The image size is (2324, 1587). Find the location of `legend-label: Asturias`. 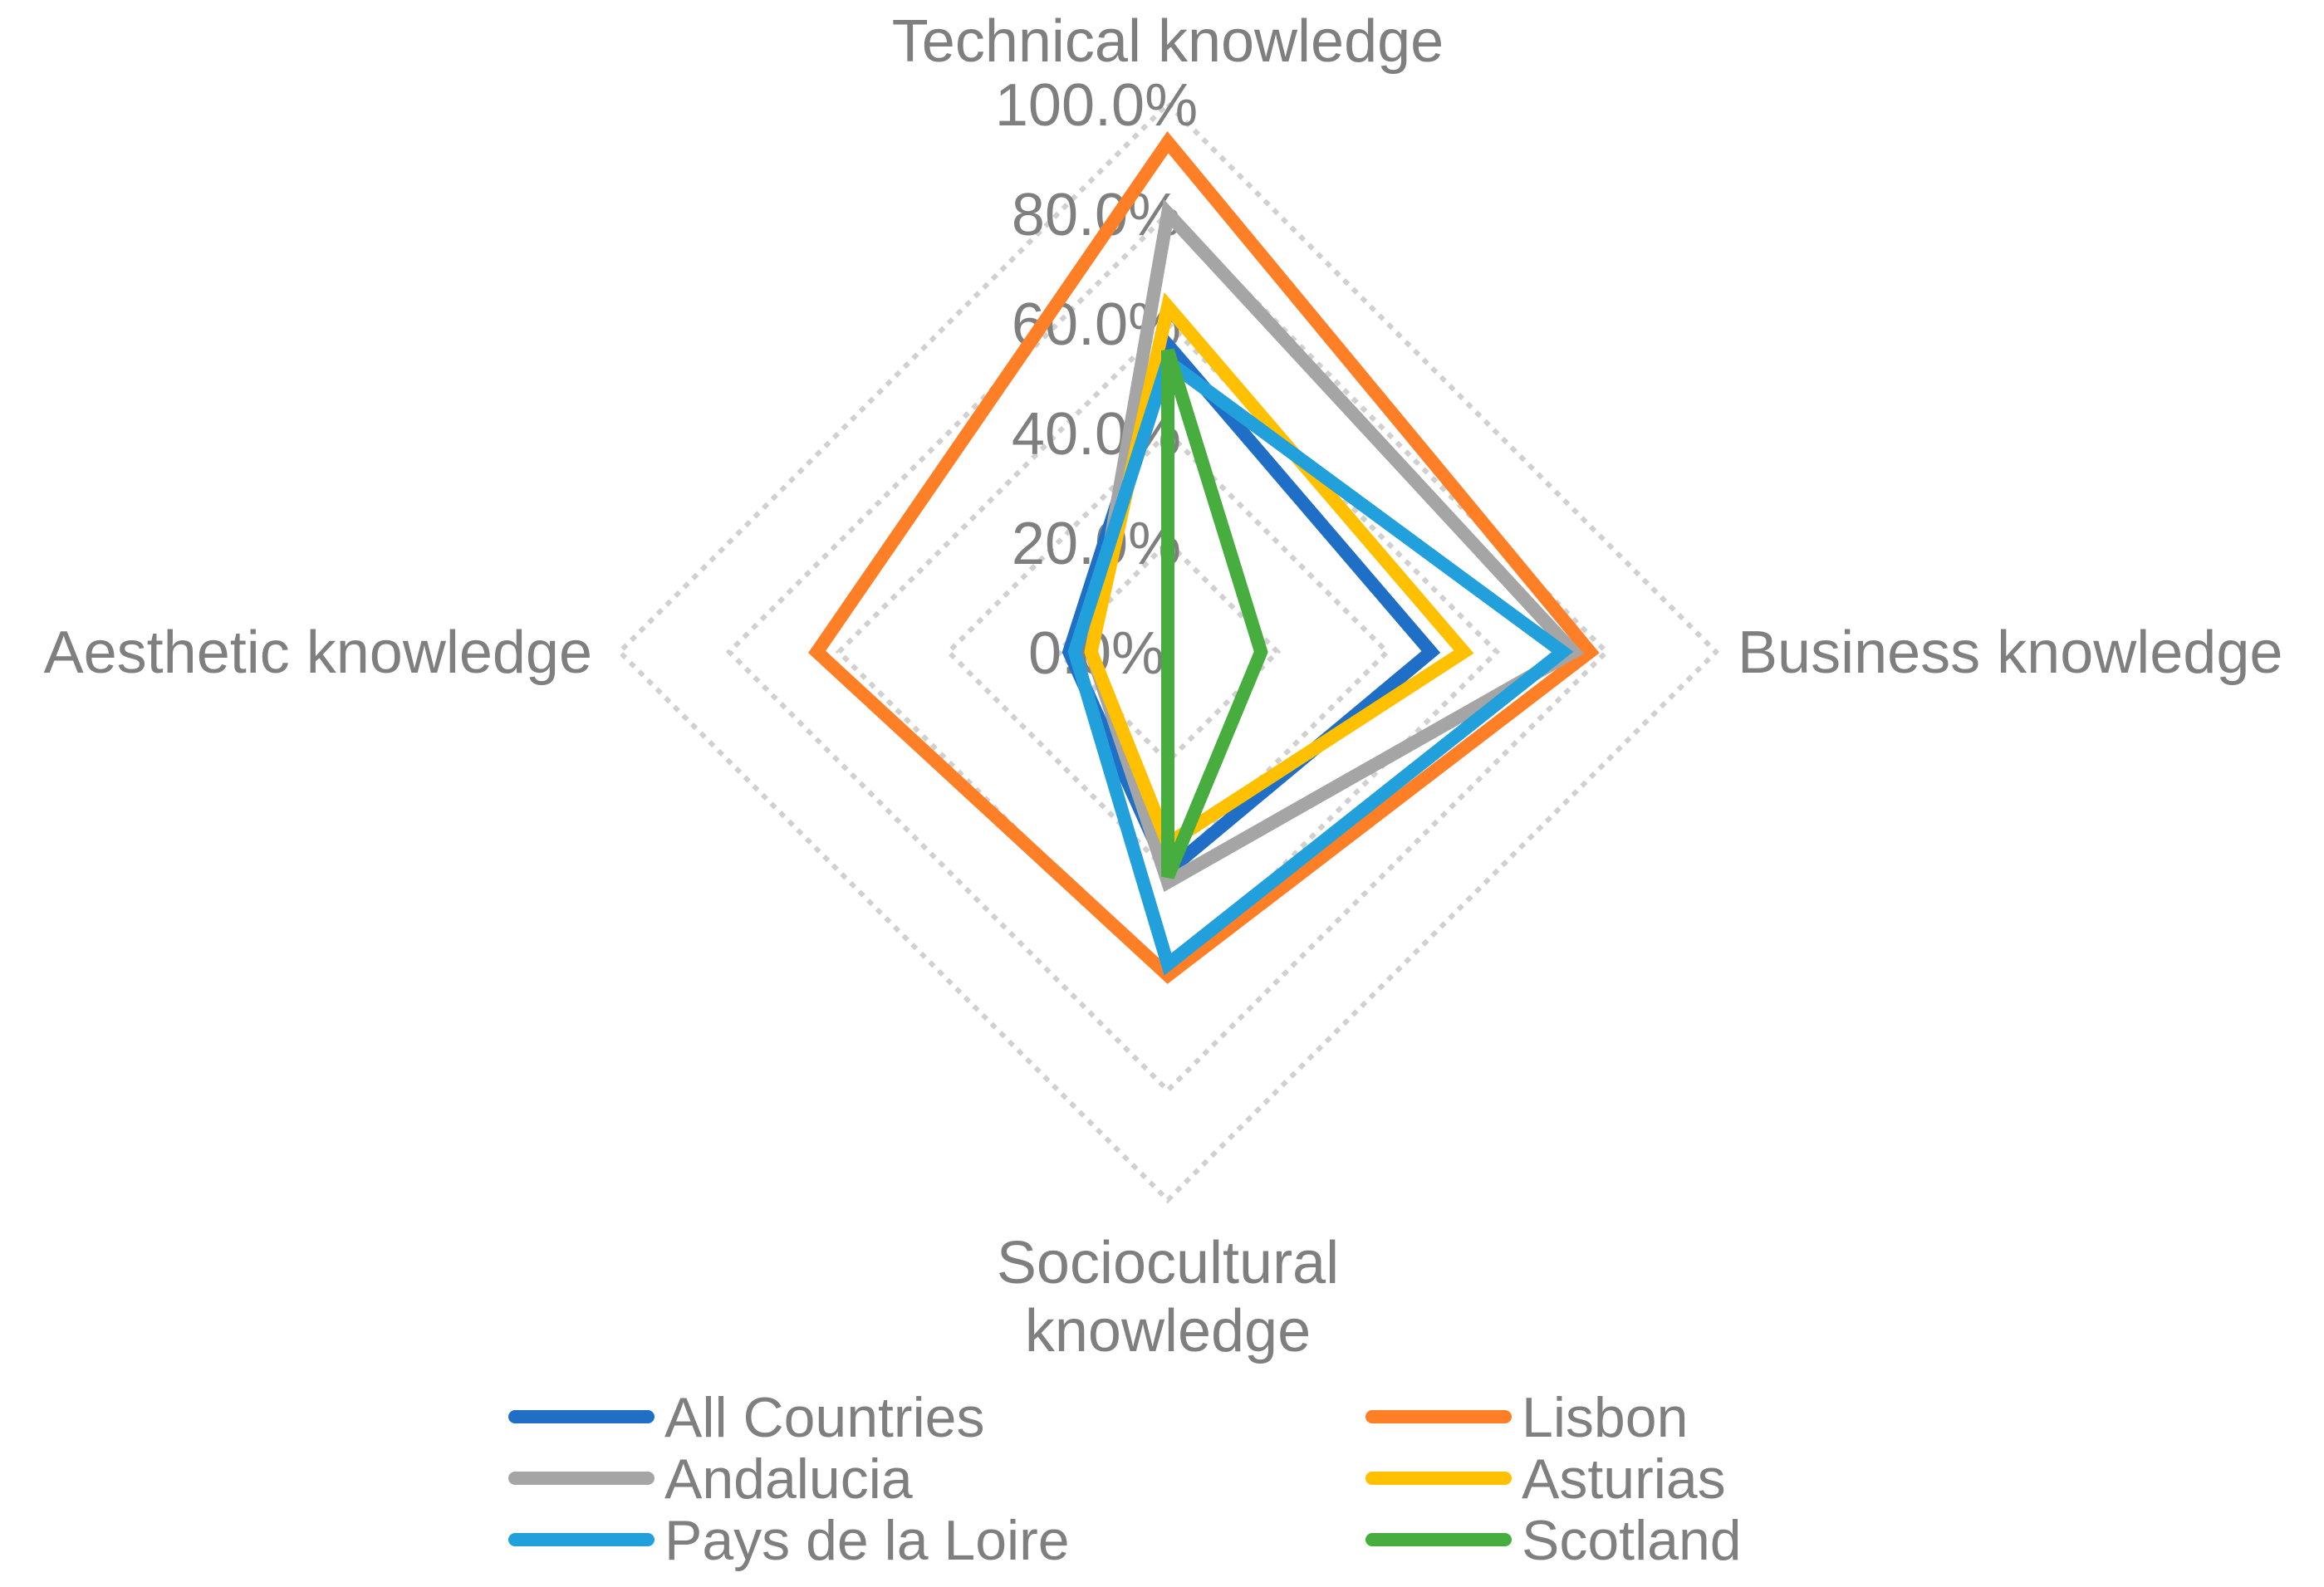

legend-label: Asturias is located at coordinates (1624, 1479).